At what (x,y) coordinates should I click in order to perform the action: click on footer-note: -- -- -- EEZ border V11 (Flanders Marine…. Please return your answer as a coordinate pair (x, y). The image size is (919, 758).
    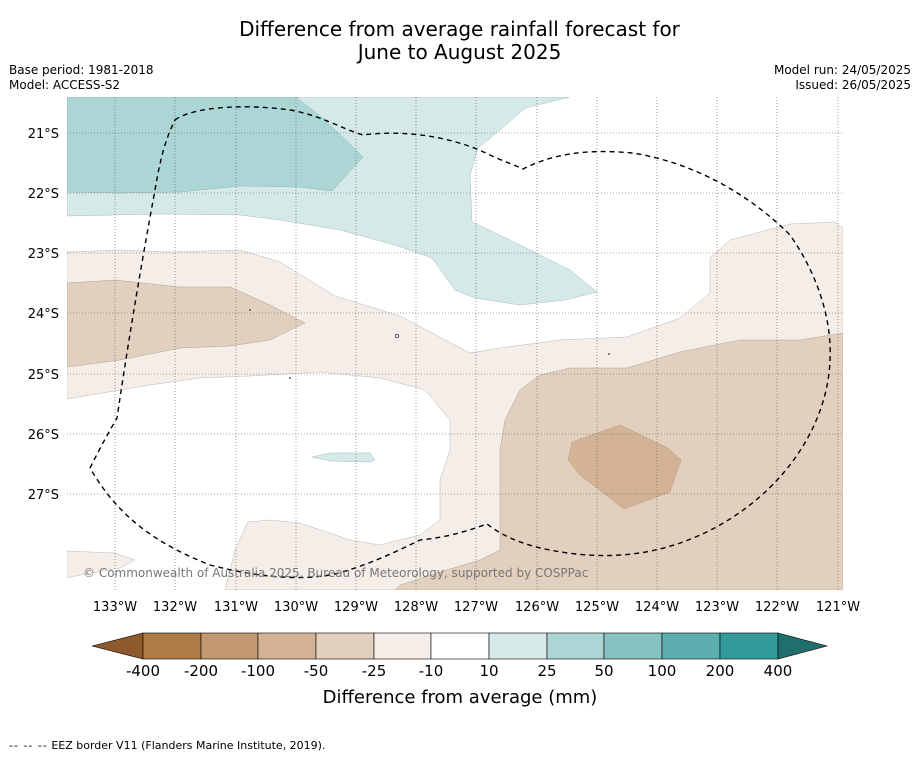
    Looking at the image, I should click on (167, 745).